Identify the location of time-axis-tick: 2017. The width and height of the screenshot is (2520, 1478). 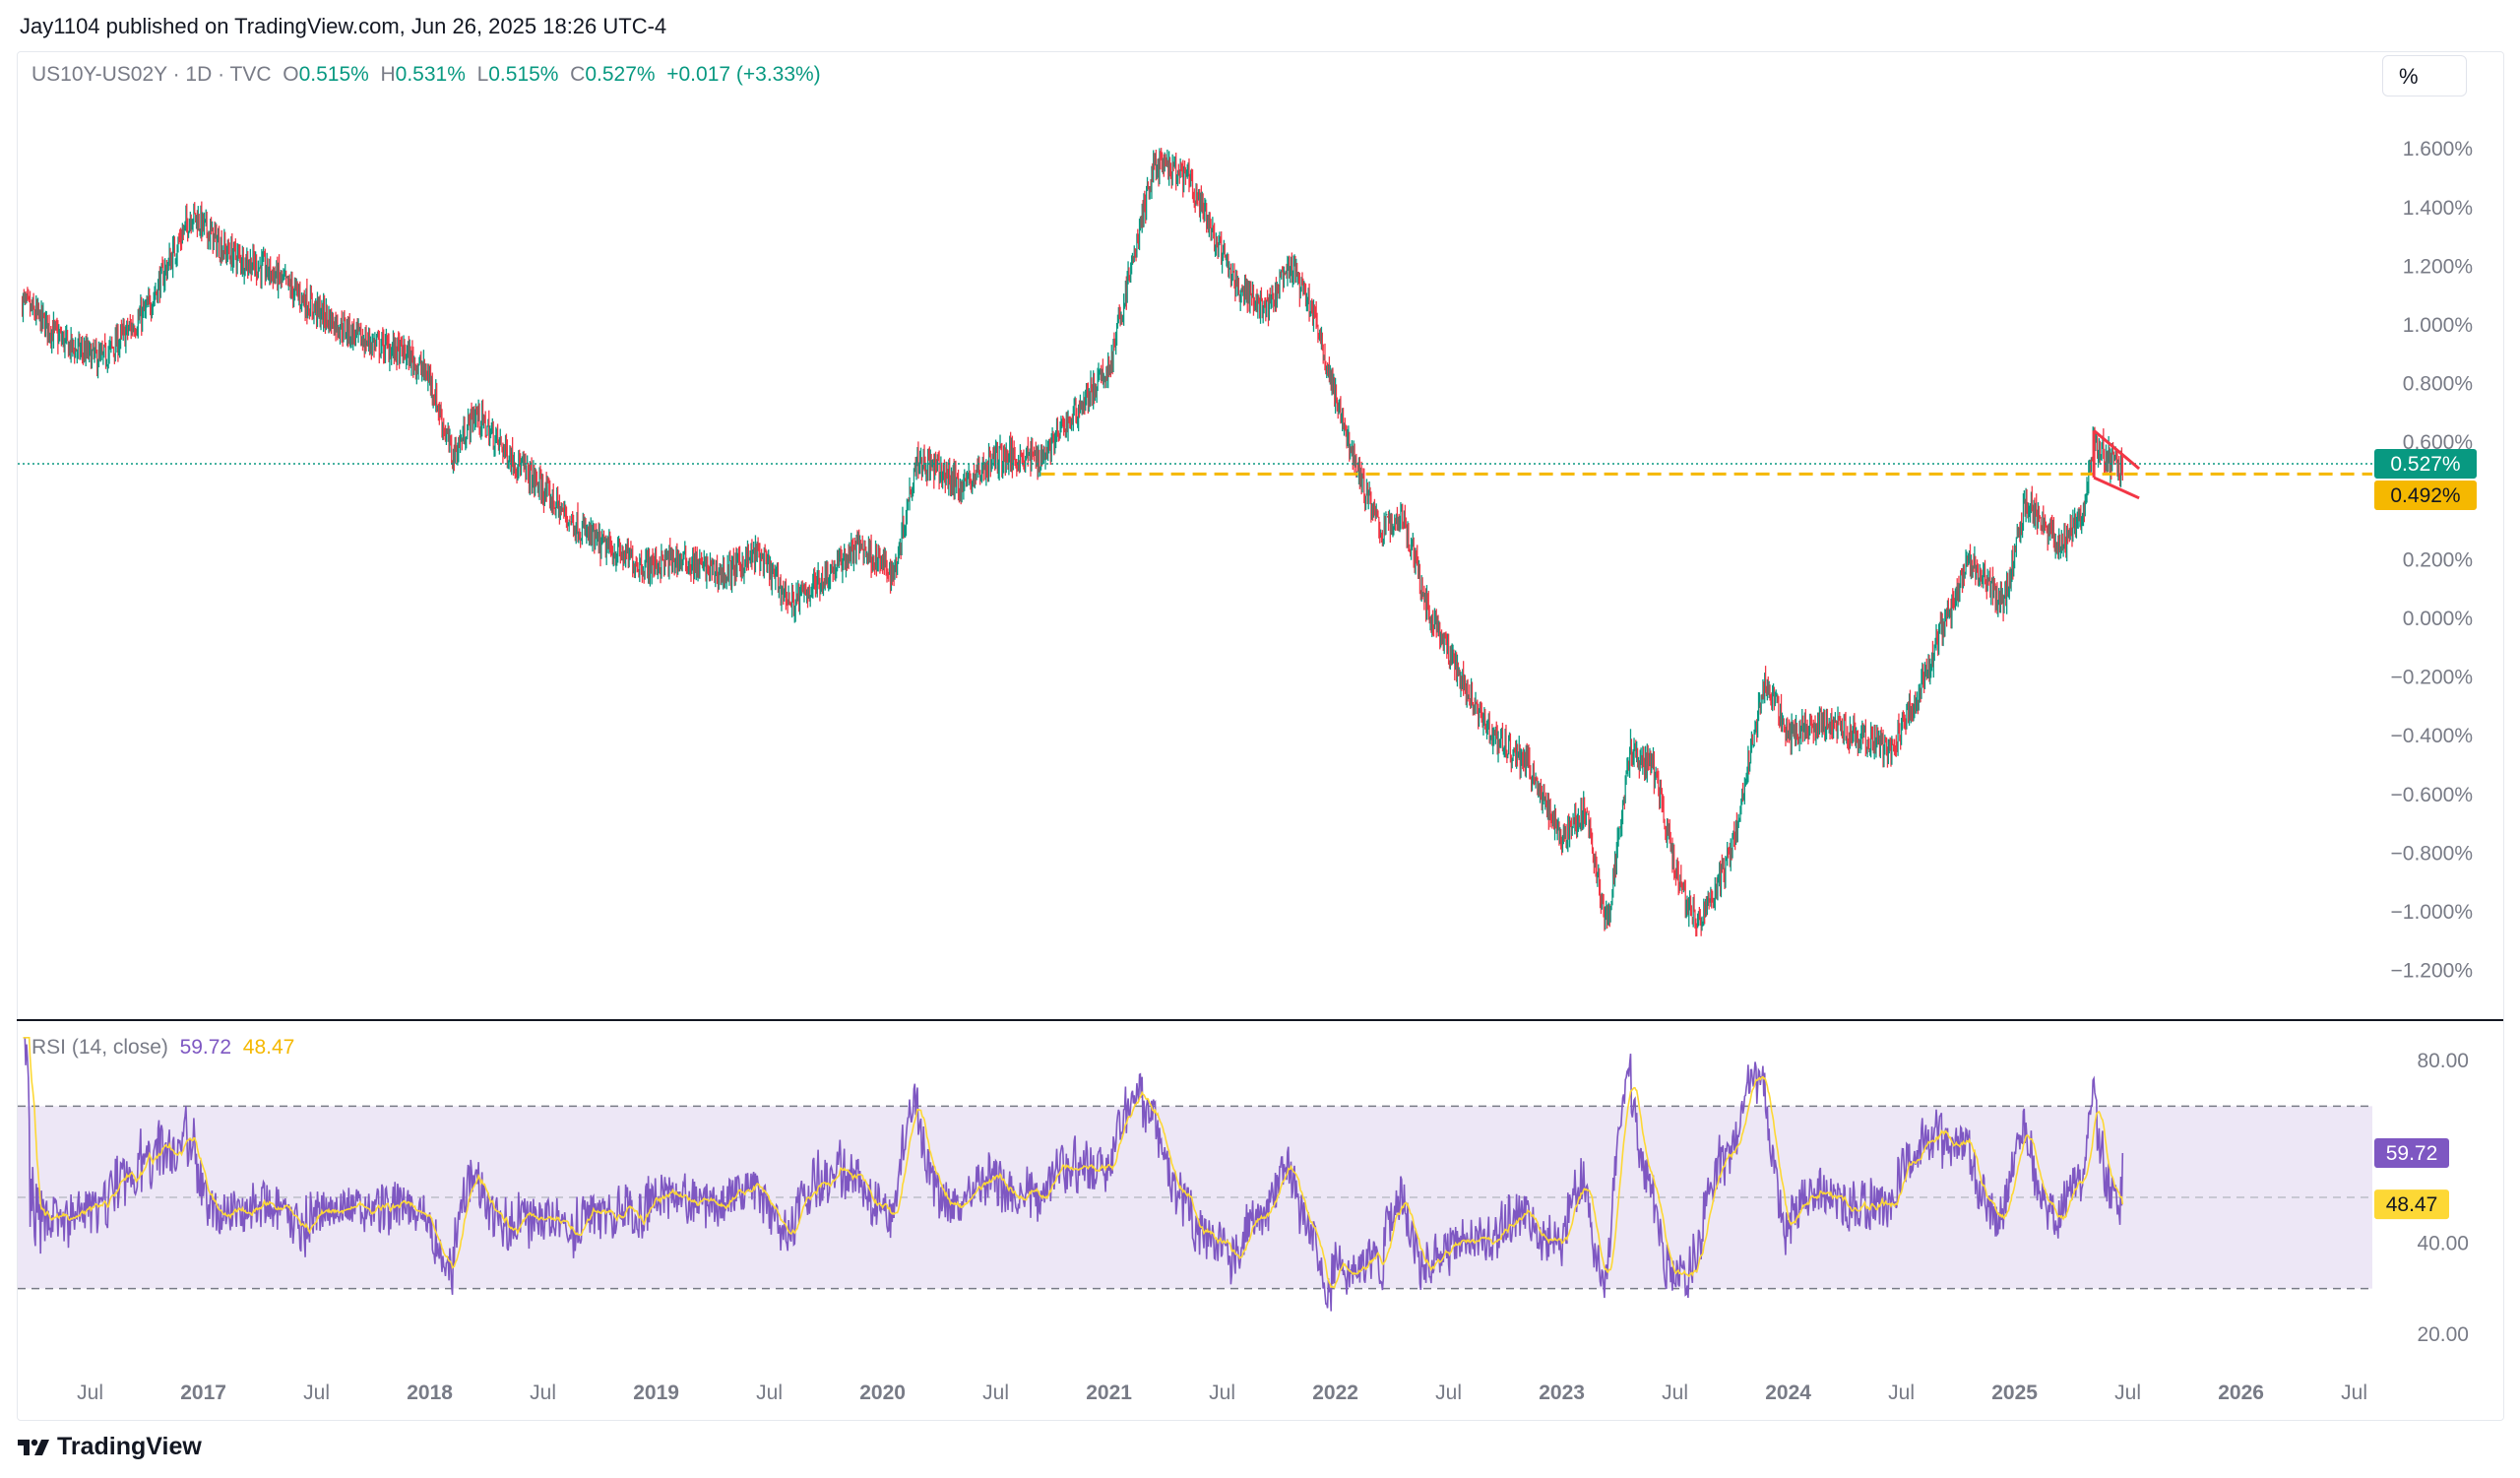
(203, 1393).